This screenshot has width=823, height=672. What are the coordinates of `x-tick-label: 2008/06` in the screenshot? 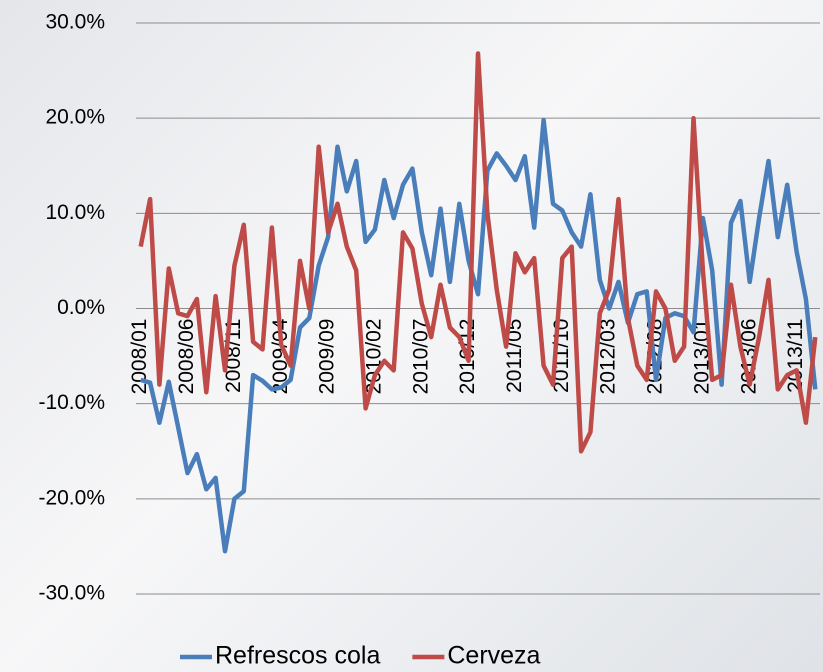 It's located at (186, 357).